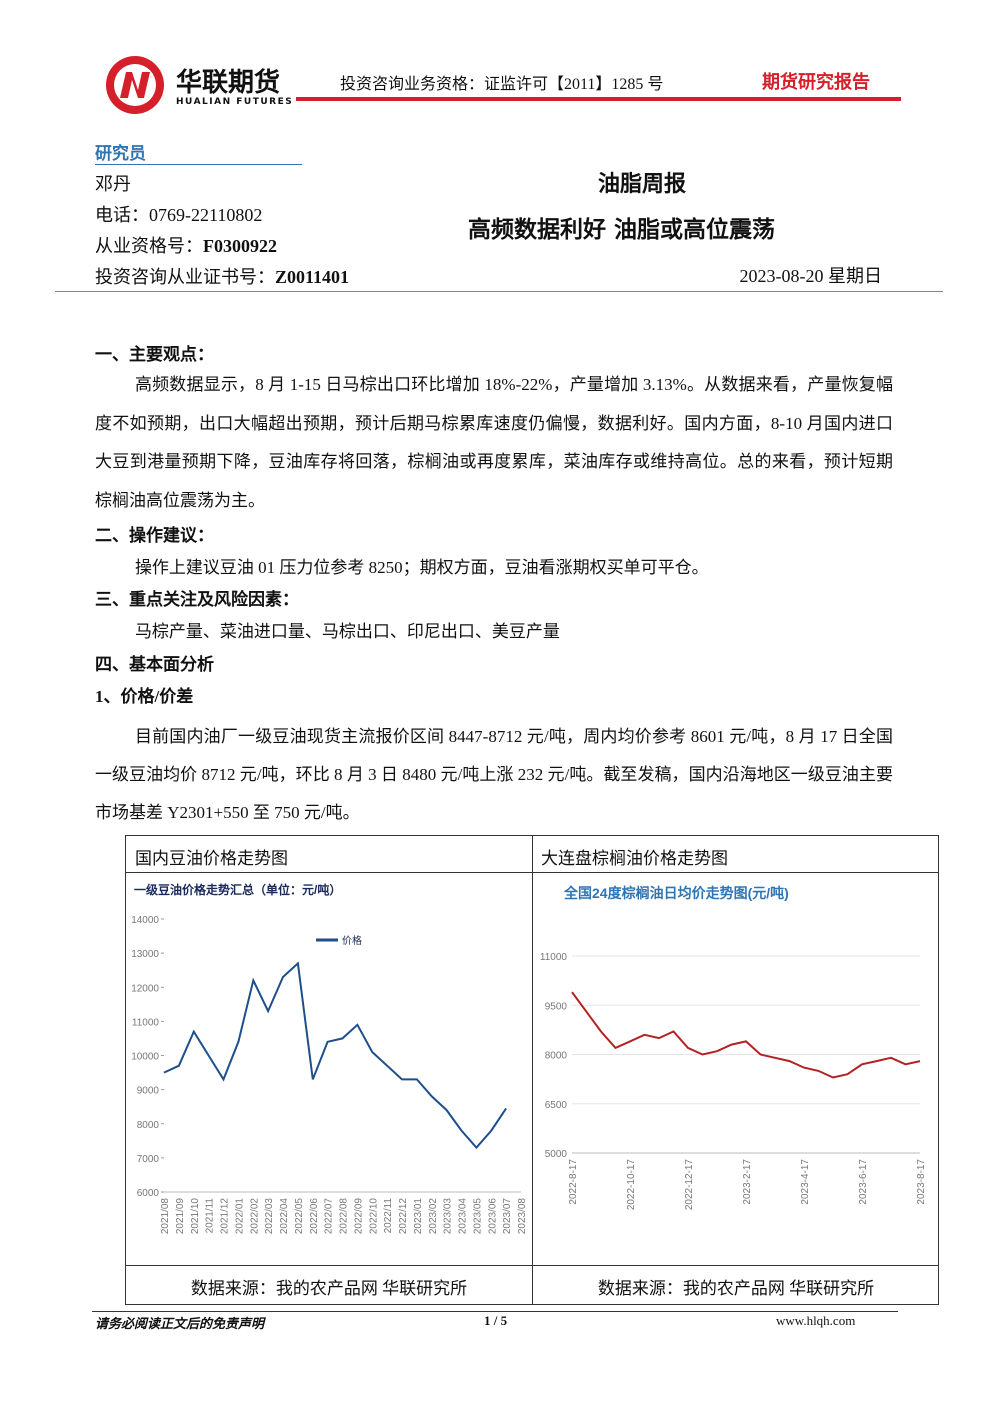 The width and height of the screenshot is (992, 1403). Describe the element at coordinates (113, 184) in the screenshot. I see `researcher-name: 邓丹` at that location.